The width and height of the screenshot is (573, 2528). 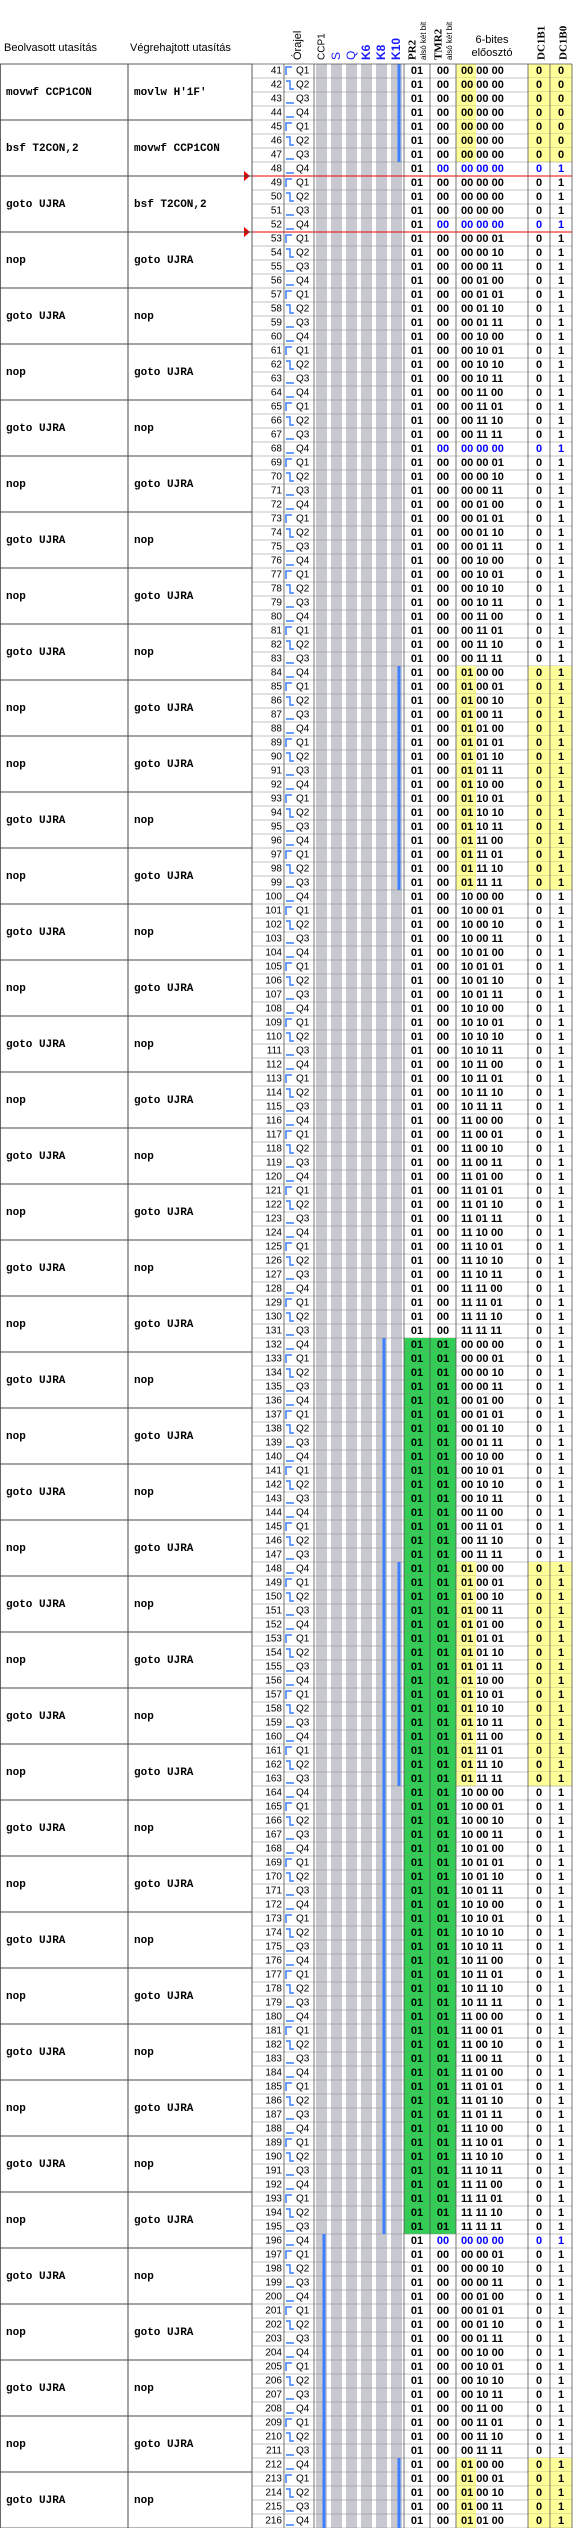 What do you see at coordinates (277, 323) in the screenshot?
I see `row-number: 59` at bounding box center [277, 323].